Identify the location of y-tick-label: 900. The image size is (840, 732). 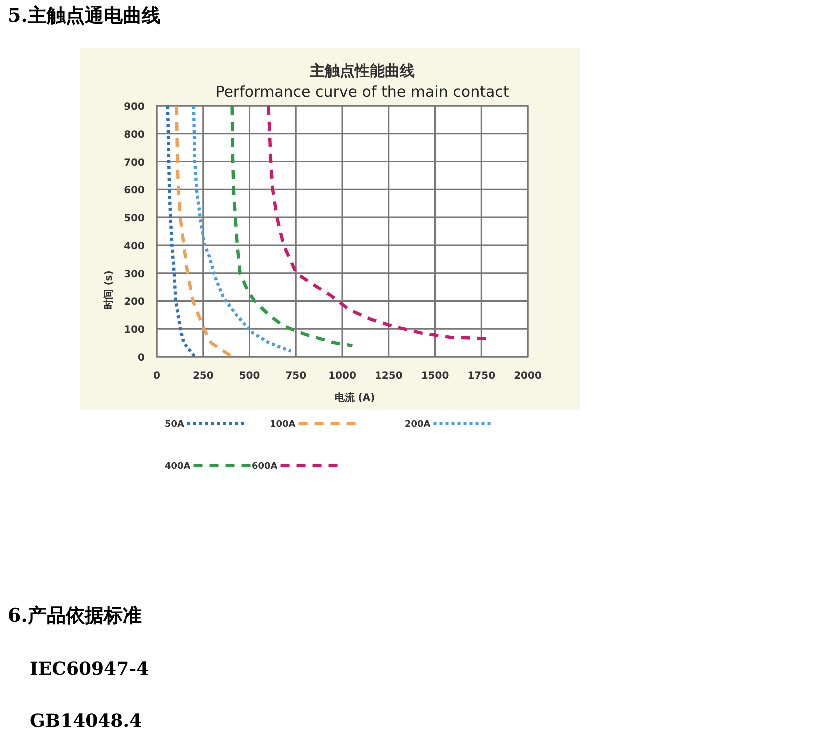
(135, 107).